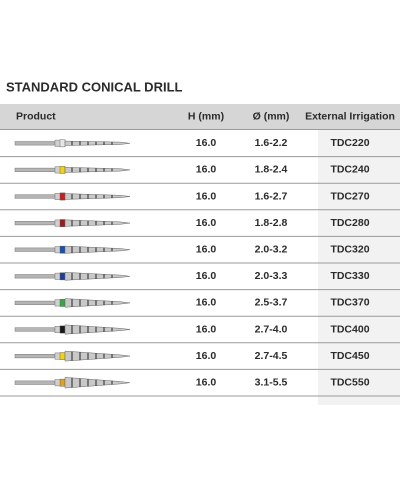 The image size is (400, 500). I want to click on cell-code: TDC450, so click(349, 356).